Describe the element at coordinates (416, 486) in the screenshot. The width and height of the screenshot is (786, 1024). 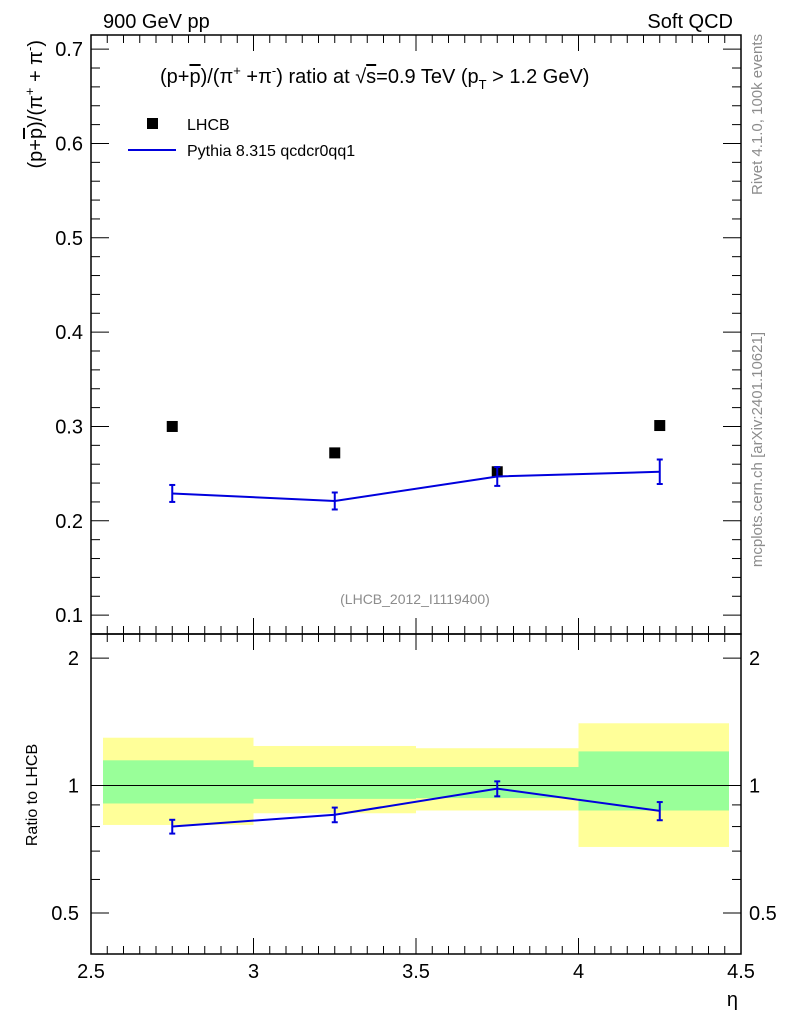
I see `mc-line` at that location.